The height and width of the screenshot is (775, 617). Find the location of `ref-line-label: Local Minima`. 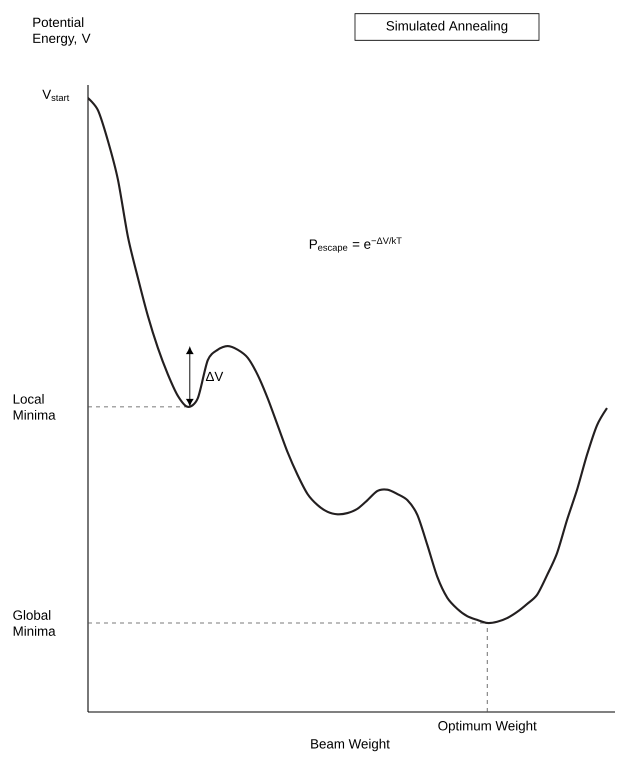

ref-line-label: Local Minima is located at coordinates (35, 407).